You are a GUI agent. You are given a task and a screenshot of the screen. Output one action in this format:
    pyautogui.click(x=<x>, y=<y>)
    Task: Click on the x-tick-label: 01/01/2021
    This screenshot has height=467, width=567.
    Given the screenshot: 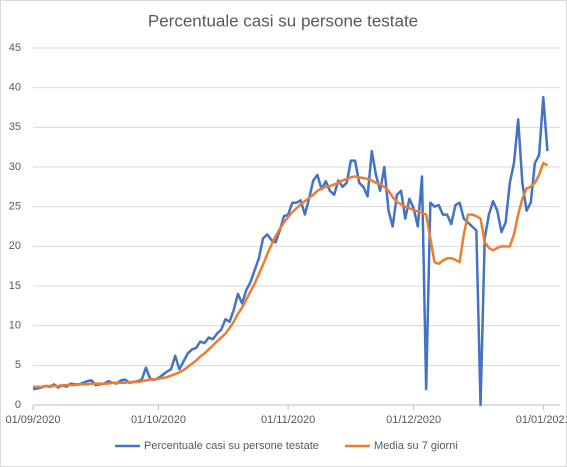 What is the action you would take?
    pyautogui.click(x=541, y=420)
    